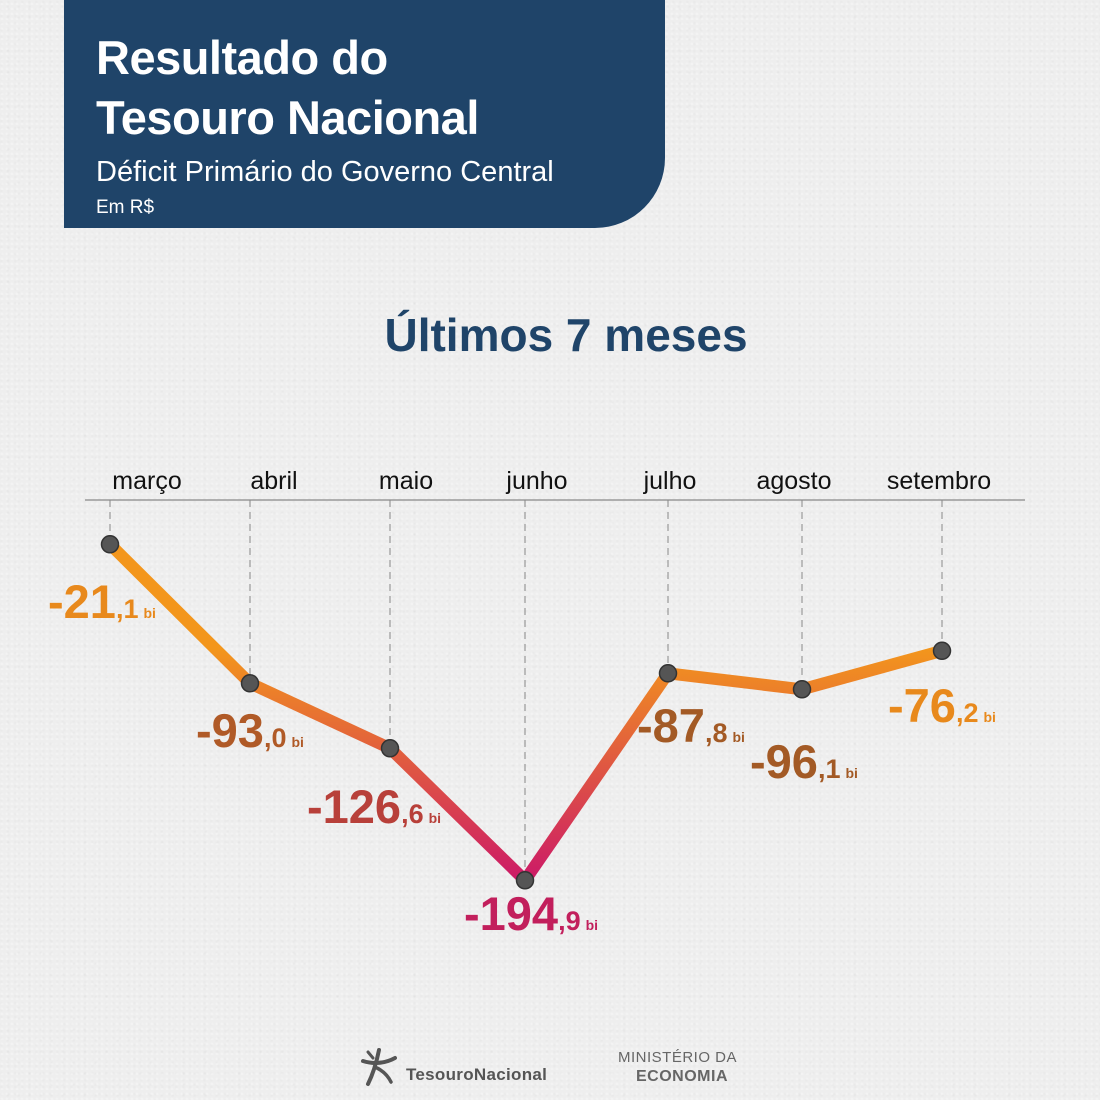  Describe the element at coordinates (939, 481) in the screenshot. I see `month-label-6: setembro` at that location.